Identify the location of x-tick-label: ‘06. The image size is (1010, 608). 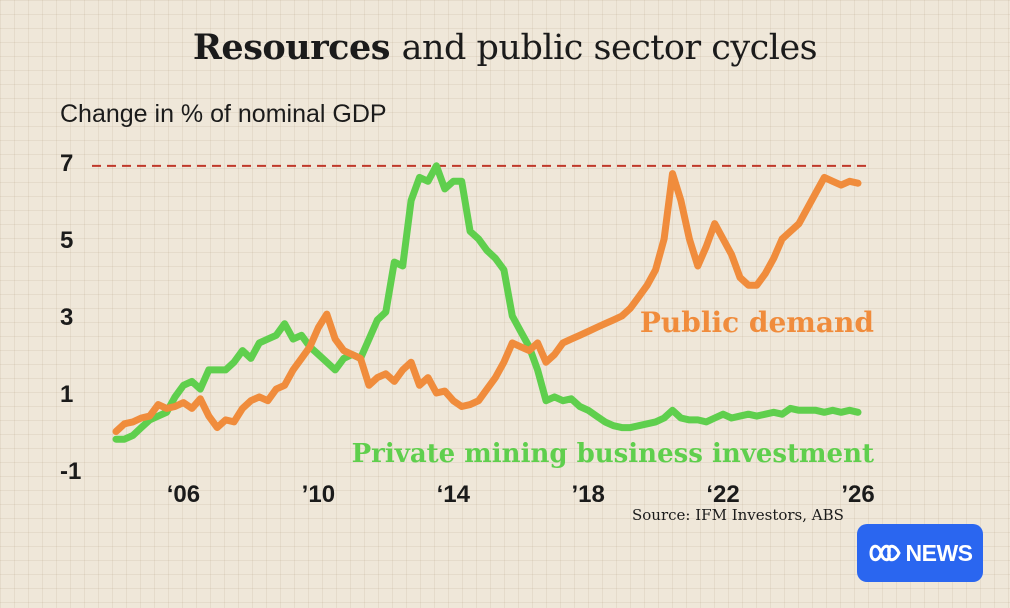
(183, 494).